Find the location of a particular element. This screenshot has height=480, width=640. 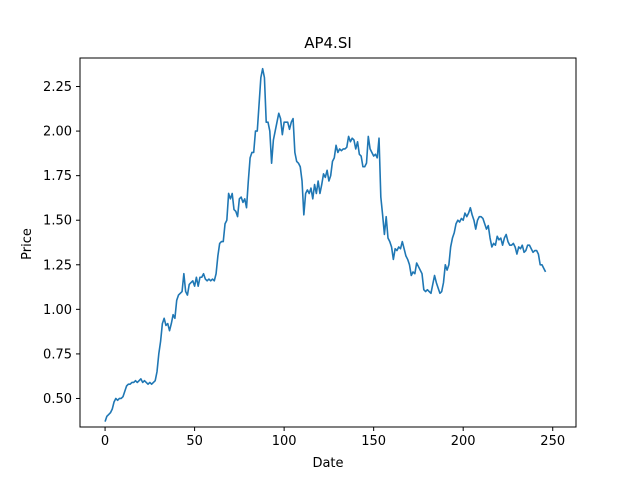

x-tick-label: 100 is located at coordinates (284, 441).